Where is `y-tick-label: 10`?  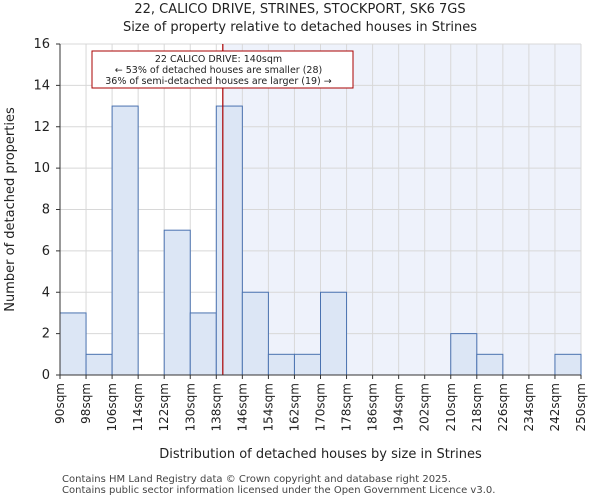 y-tick-label: 10 is located at coordinates (41, 168).